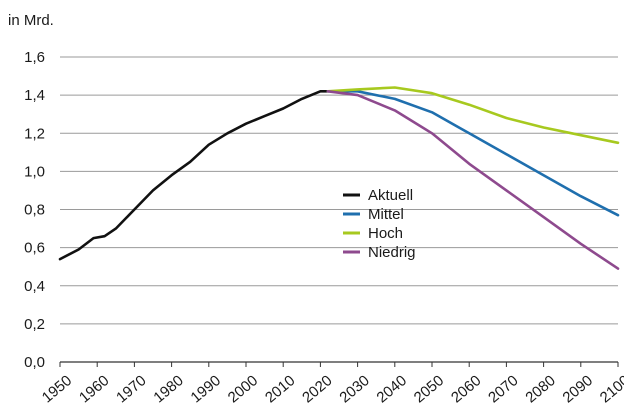 This screenshot has height=410, width=624. Describe the element at coordinates (168, 388) in the screenshot. I see `x-tick-label: 1980` at that location.